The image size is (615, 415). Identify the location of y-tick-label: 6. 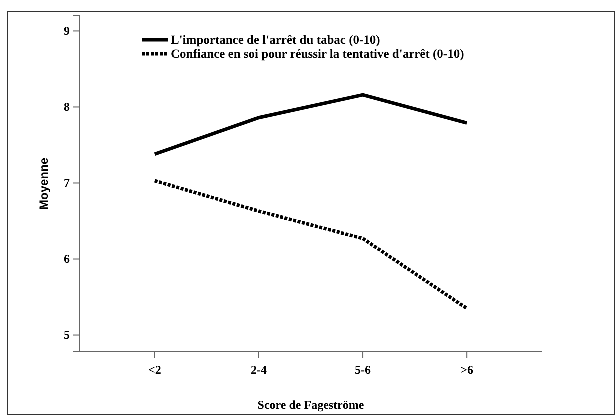
(67, 259).